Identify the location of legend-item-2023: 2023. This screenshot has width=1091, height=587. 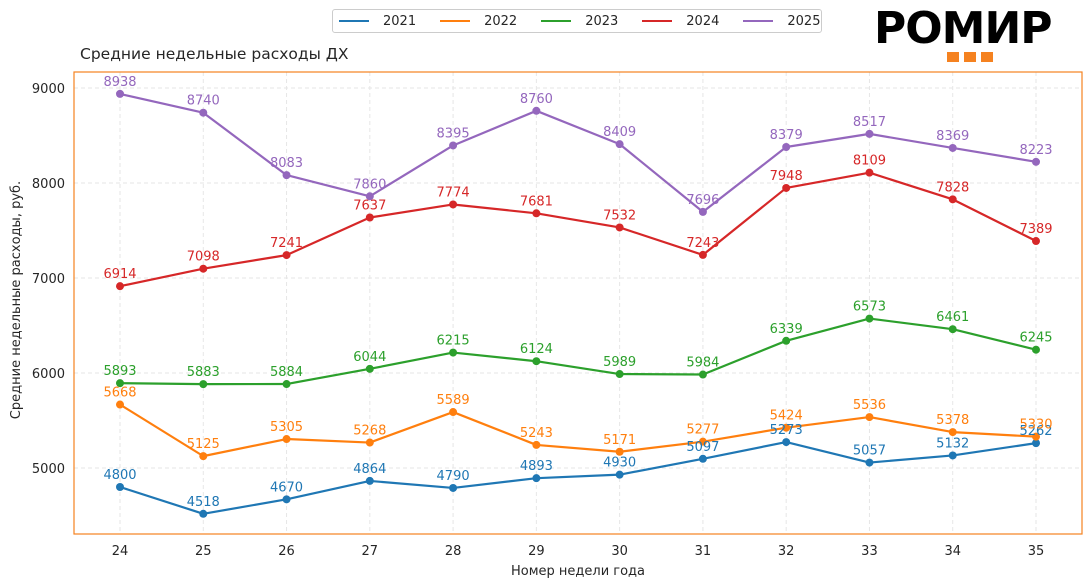
(579, 21).